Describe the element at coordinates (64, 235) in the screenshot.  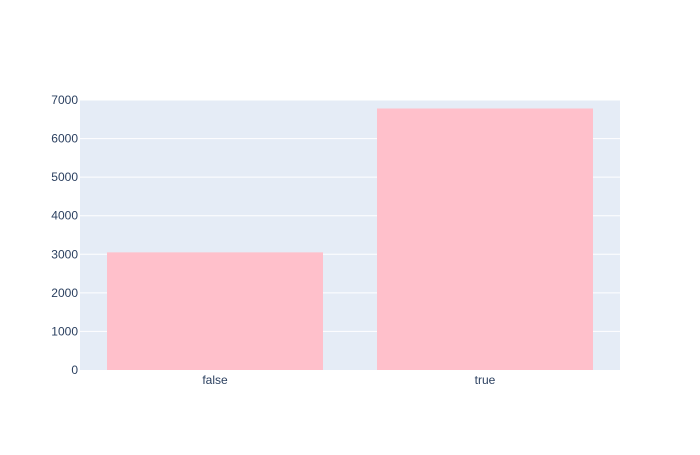
I see `y-axis-ticks: 0 1000 2000 3000 4000 5000 6000 7000` at that location.